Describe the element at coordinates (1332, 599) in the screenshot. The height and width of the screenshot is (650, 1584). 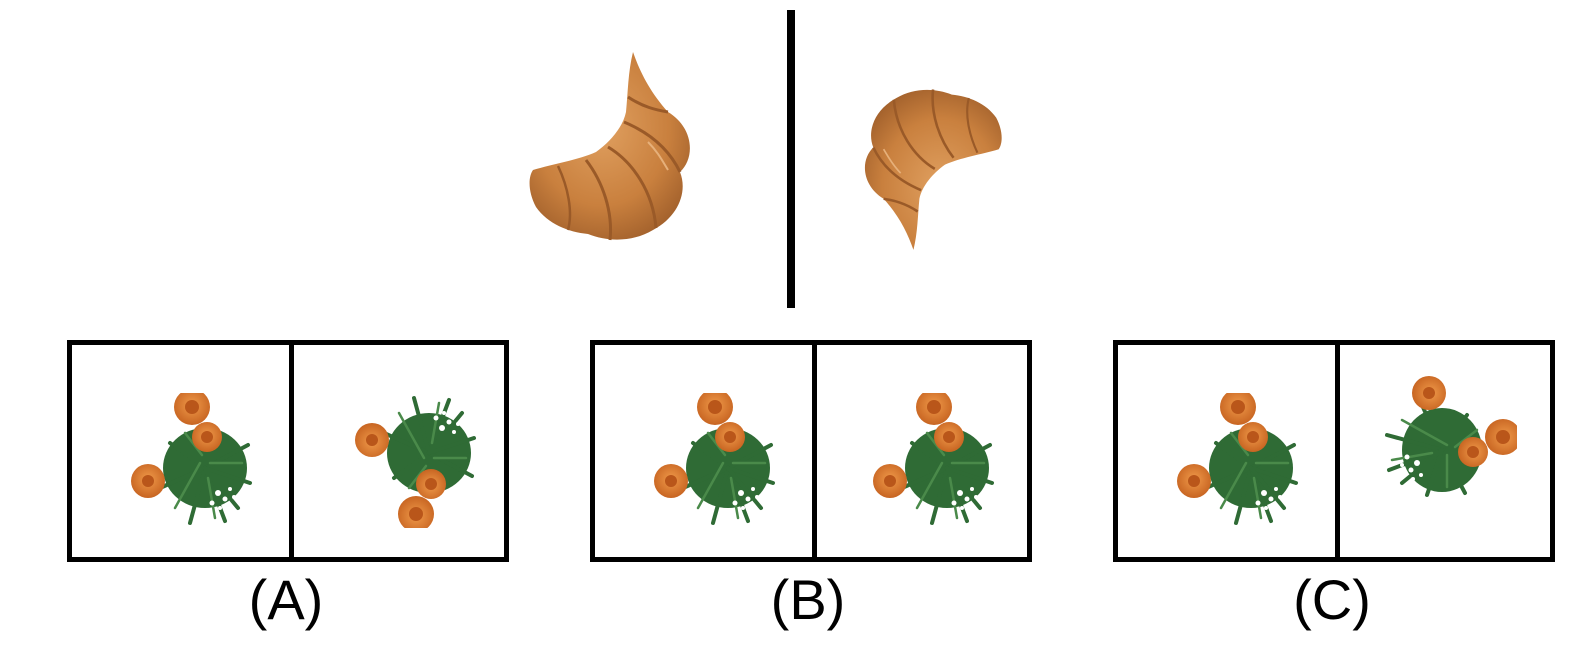
I see `option-c-label: (C)` at that location.